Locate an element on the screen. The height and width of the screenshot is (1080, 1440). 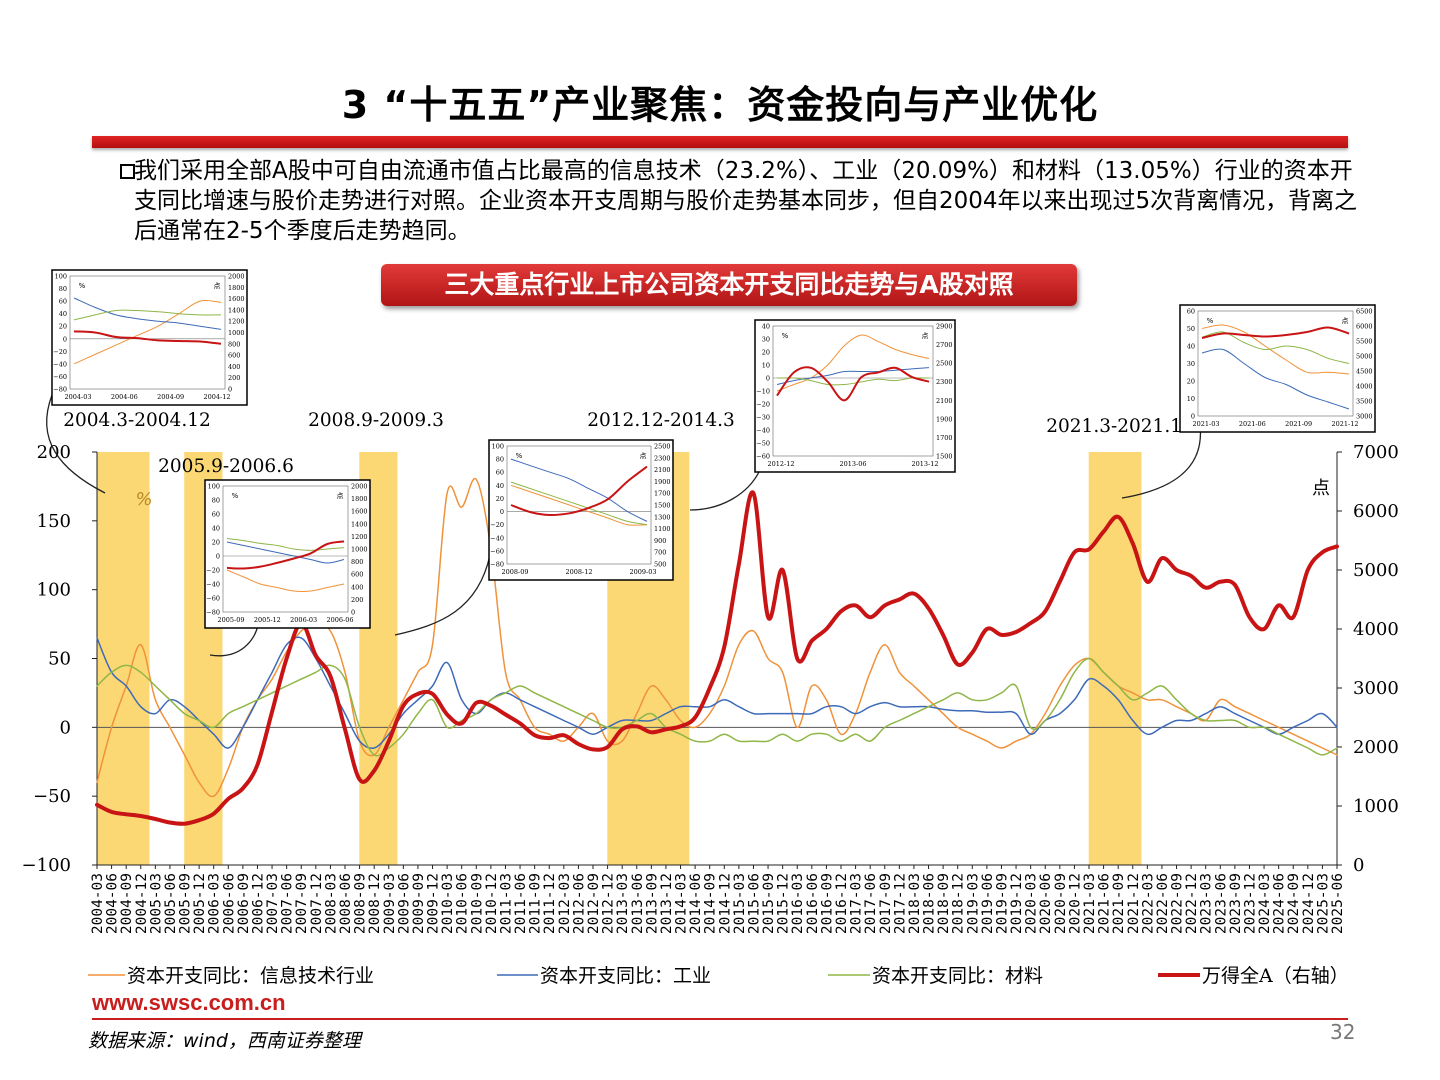
x-tick-label: 2004-12 is located at coordinates (142, 903).